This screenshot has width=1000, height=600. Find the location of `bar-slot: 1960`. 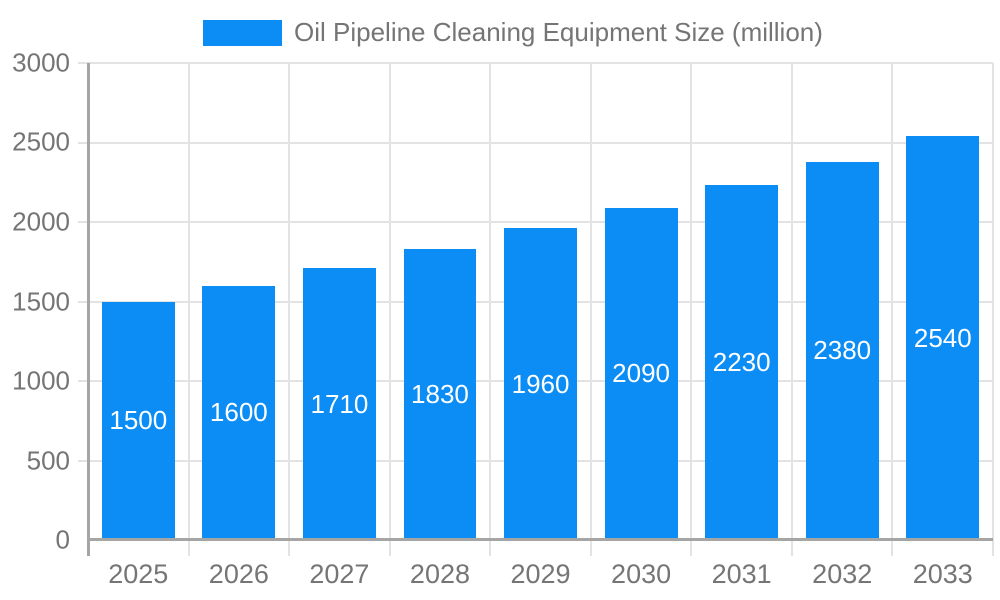

bar-slot: 1960 is located at coordinates (540, 301).